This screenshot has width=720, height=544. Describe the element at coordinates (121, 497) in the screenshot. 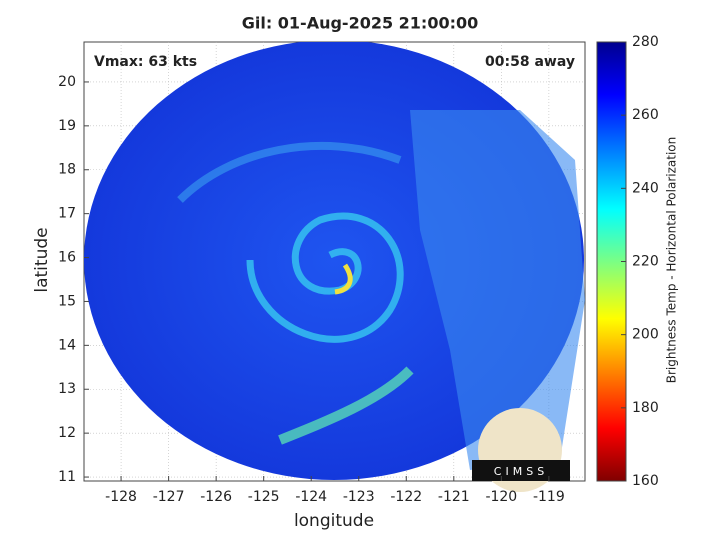

I see `x-tick-label: -128` at that location.